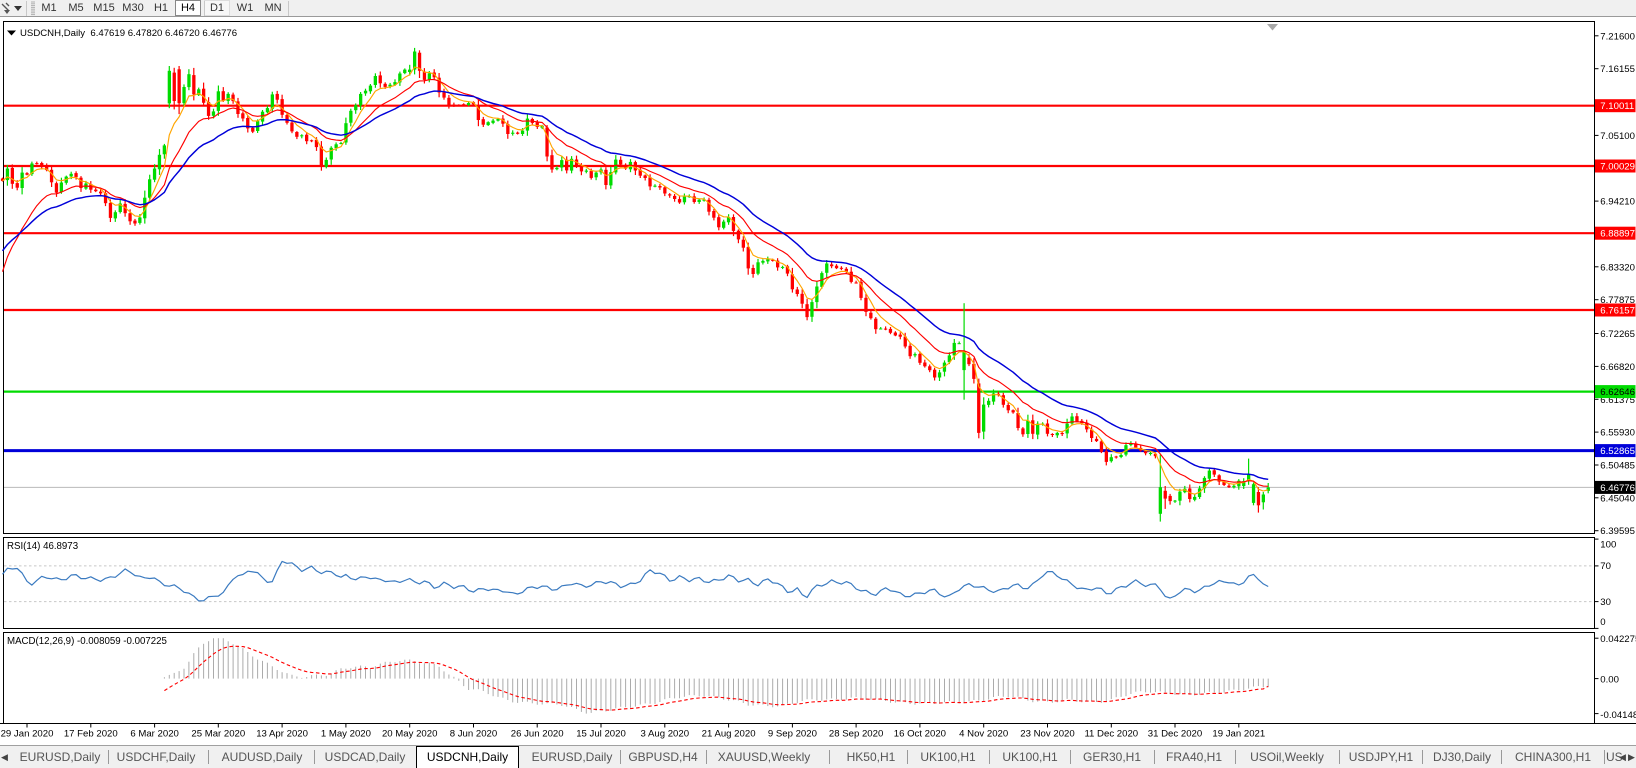 This screenshot has width=1636, height=768. Describe the element at coordinates (792, 734) in the screenshot. I see `svg-text: 9 Sep 2020` at that location.